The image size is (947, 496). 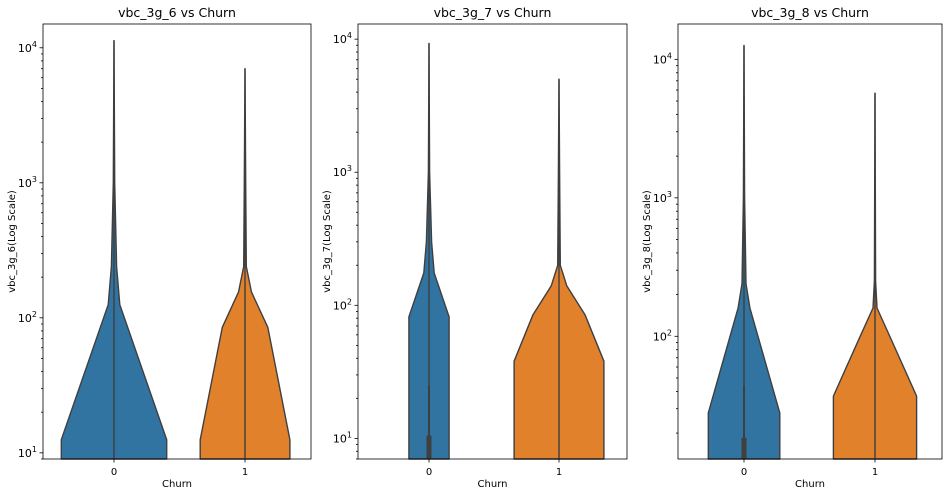 I want to click on y-axis-label: vbc_3g_7(Log Scale), so click(x=327, y=241).